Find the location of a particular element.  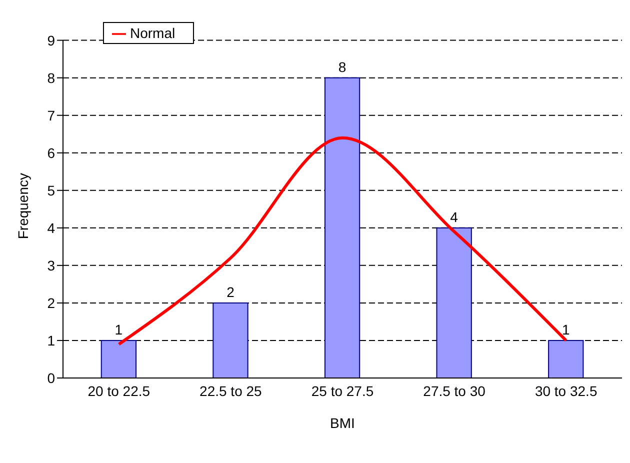

y-tick-label: 9 is located at coordinates (51, 40).